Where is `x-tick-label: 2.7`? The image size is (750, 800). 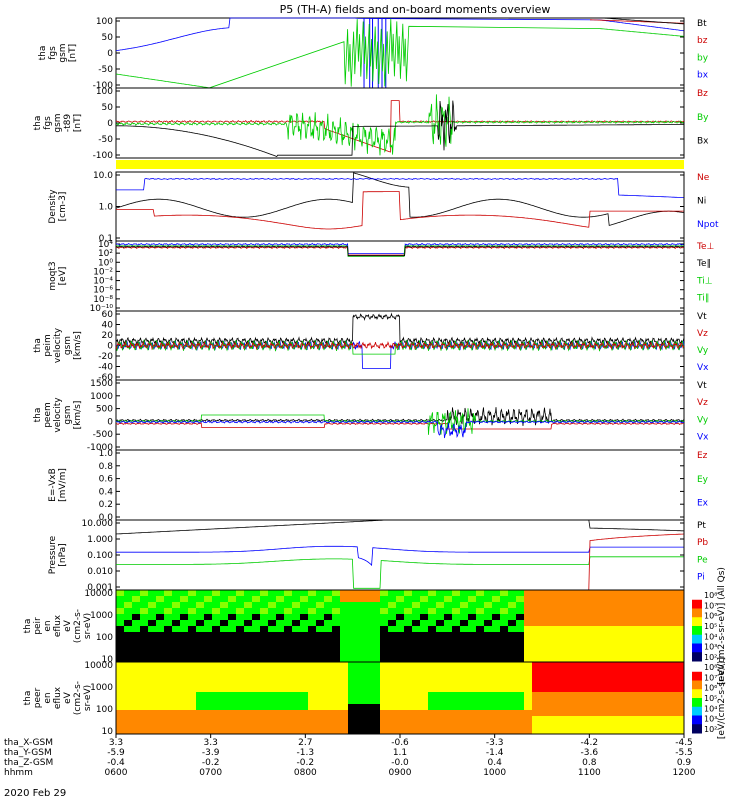 x-tick-label: 2.7 is located at coordinates (305, 743).